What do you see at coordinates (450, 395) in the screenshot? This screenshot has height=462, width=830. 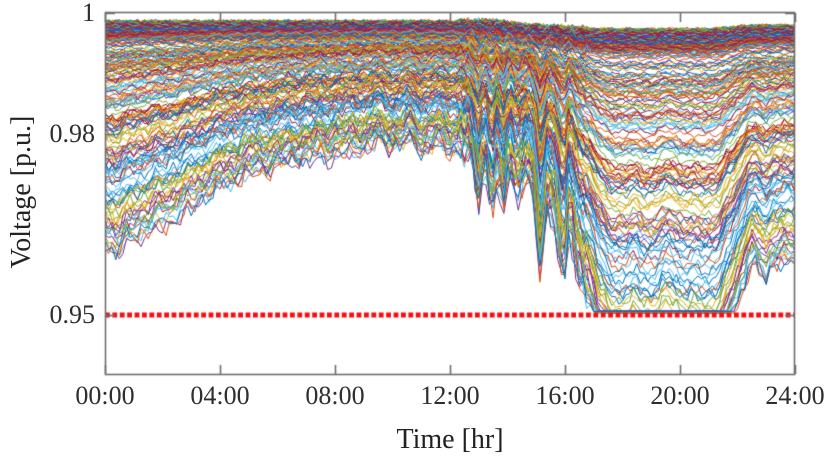 I see `x-tick-label-12-00: 12:00` at bounding box center [450, 395].